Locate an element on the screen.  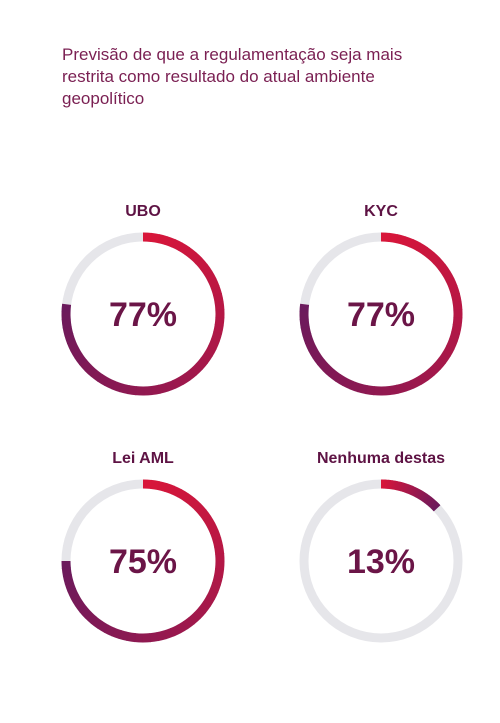
donut-title: Lei AML is located at coordinates (143, 458).